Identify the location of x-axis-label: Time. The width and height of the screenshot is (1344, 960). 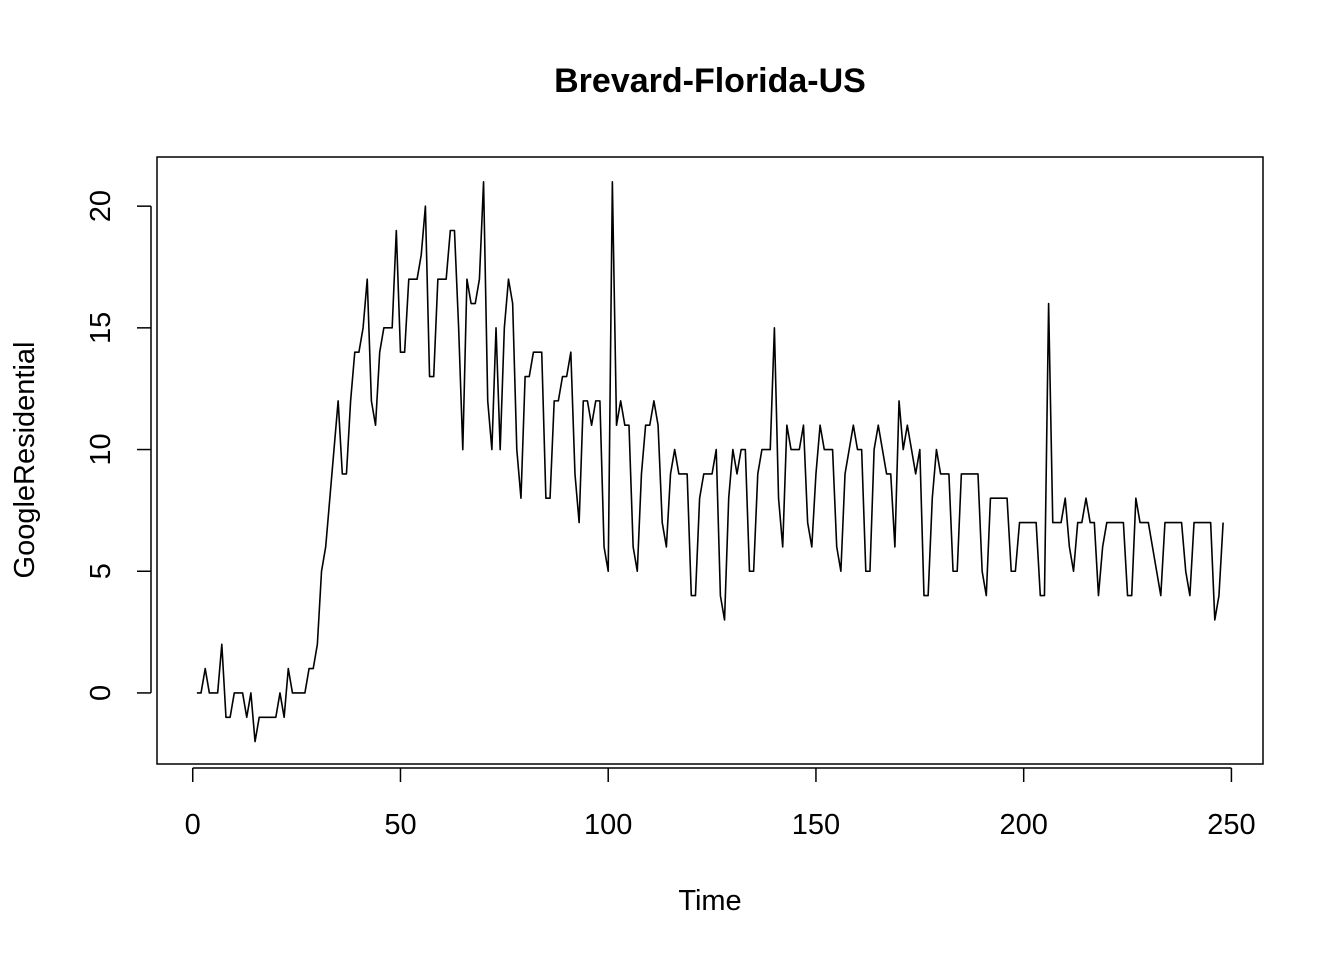
(709, 901).